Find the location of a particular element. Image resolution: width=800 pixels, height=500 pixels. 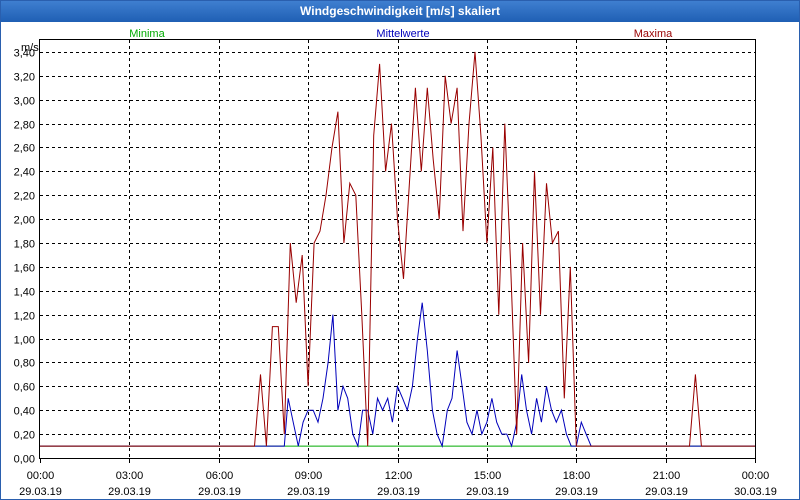

x-tick-time: 21:00 is located at coordinates (667, 476).